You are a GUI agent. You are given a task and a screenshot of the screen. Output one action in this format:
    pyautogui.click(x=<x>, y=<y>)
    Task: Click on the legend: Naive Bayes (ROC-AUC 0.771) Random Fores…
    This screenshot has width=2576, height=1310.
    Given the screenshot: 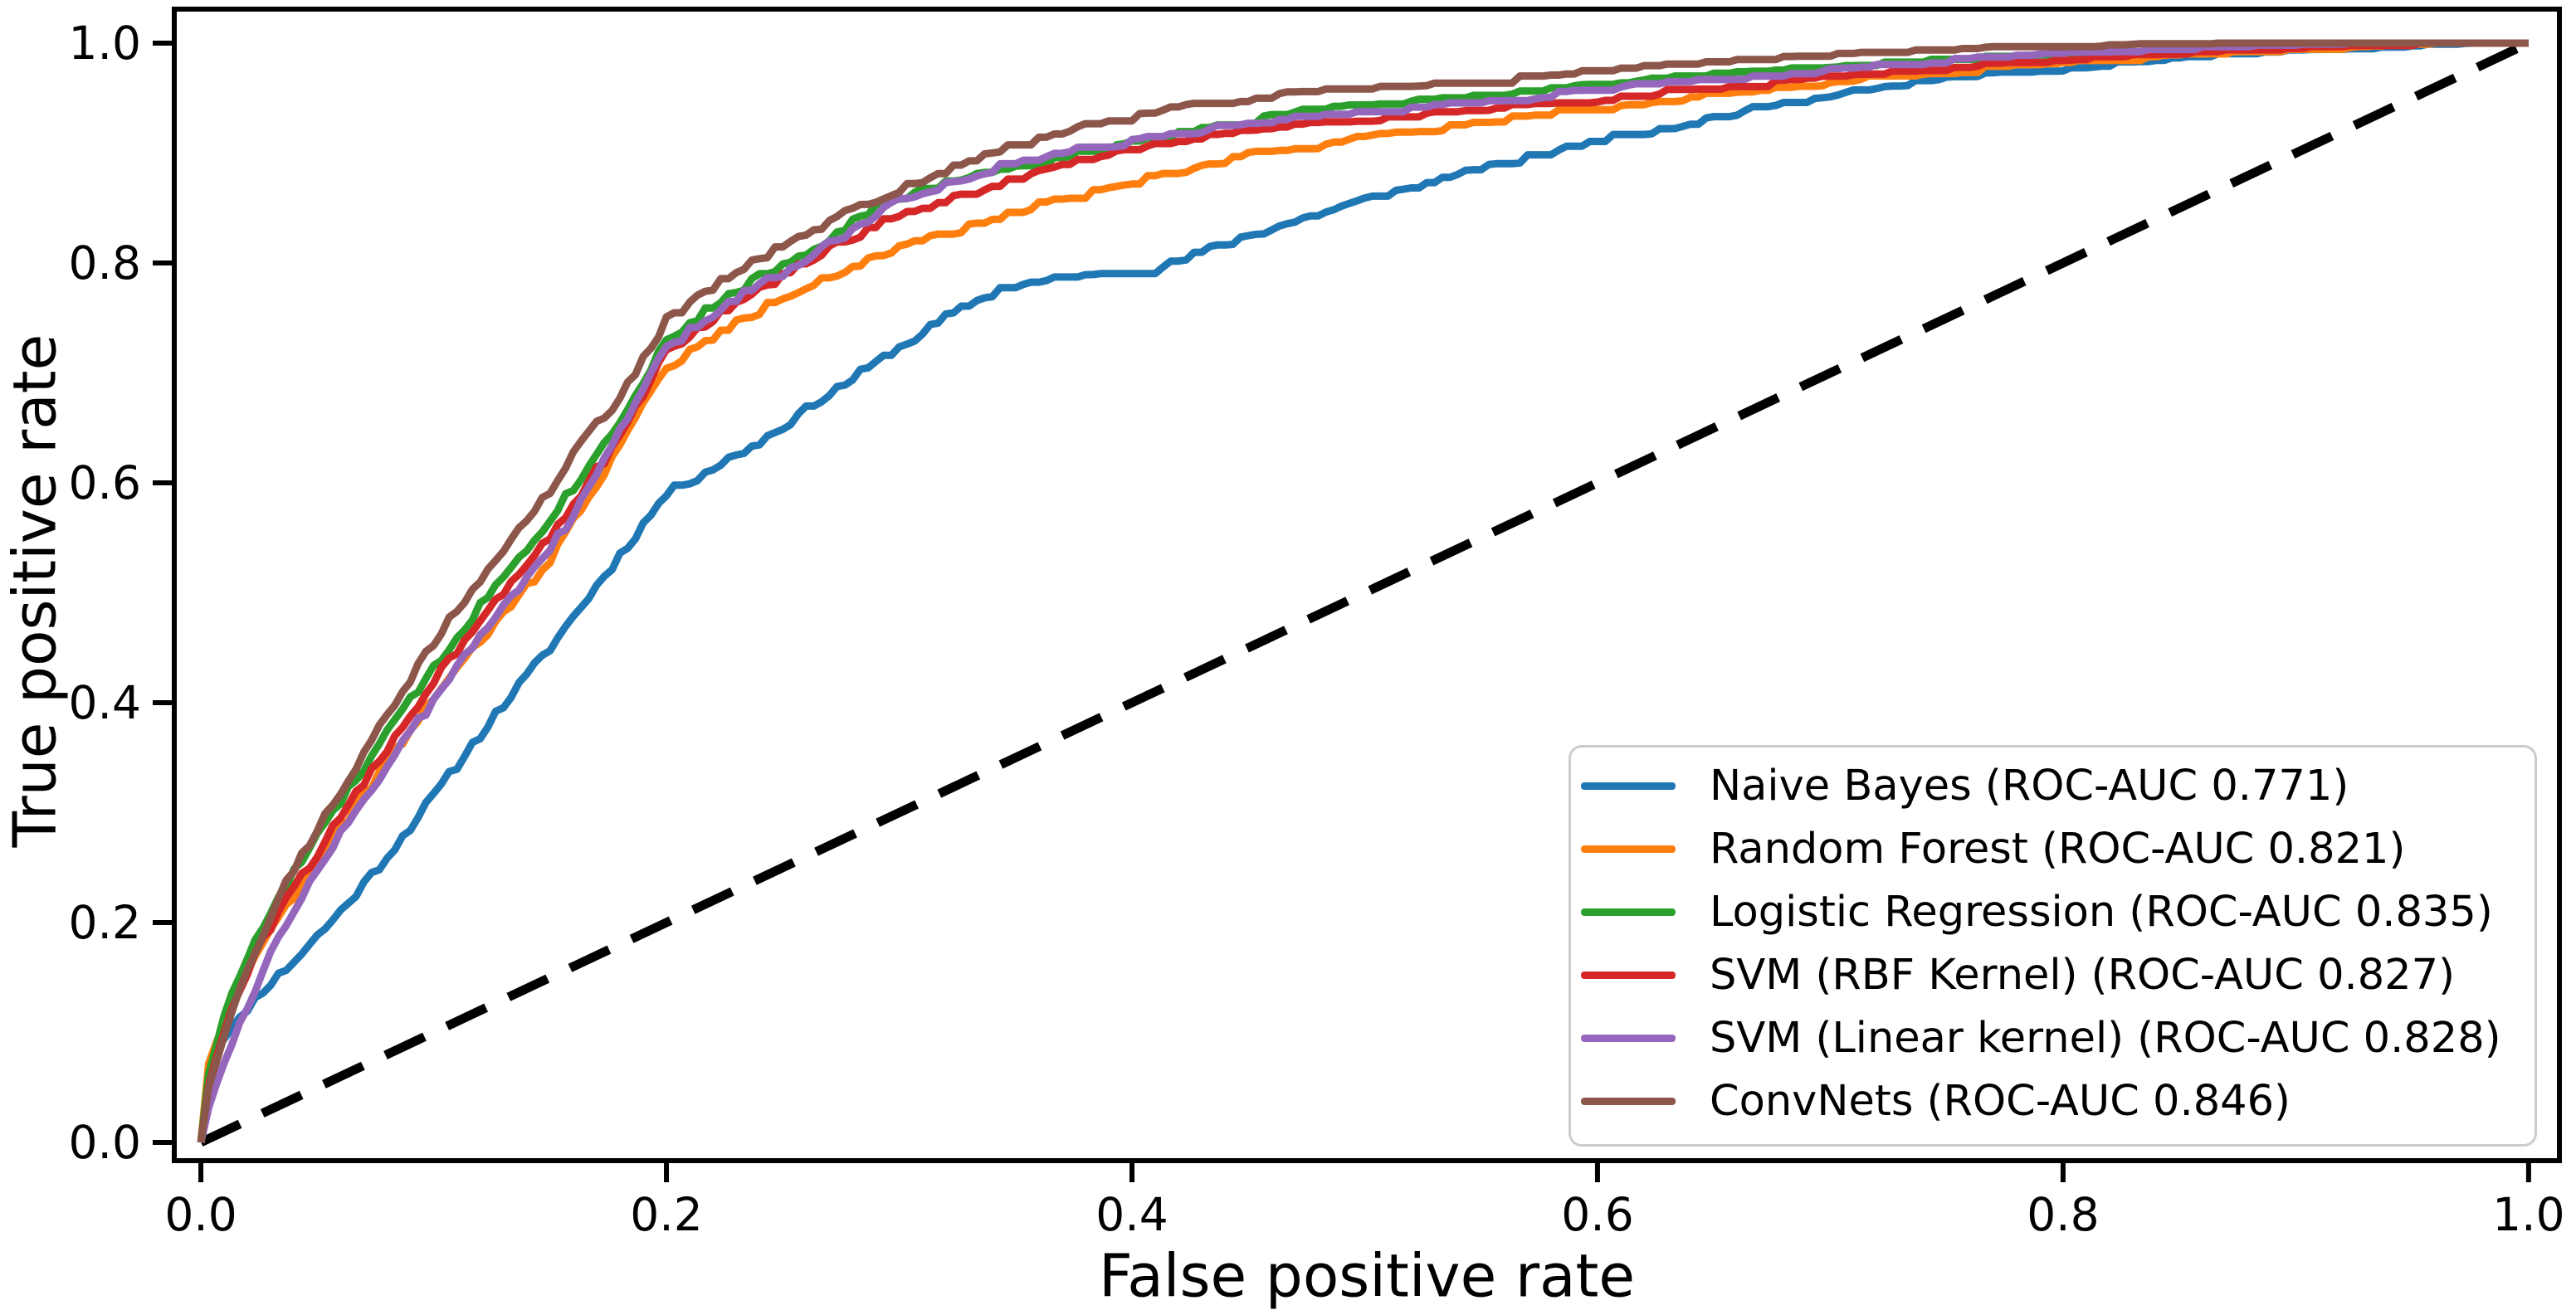 What is the action you would take?
    pyautogui.click(x=2053, y=946)
    